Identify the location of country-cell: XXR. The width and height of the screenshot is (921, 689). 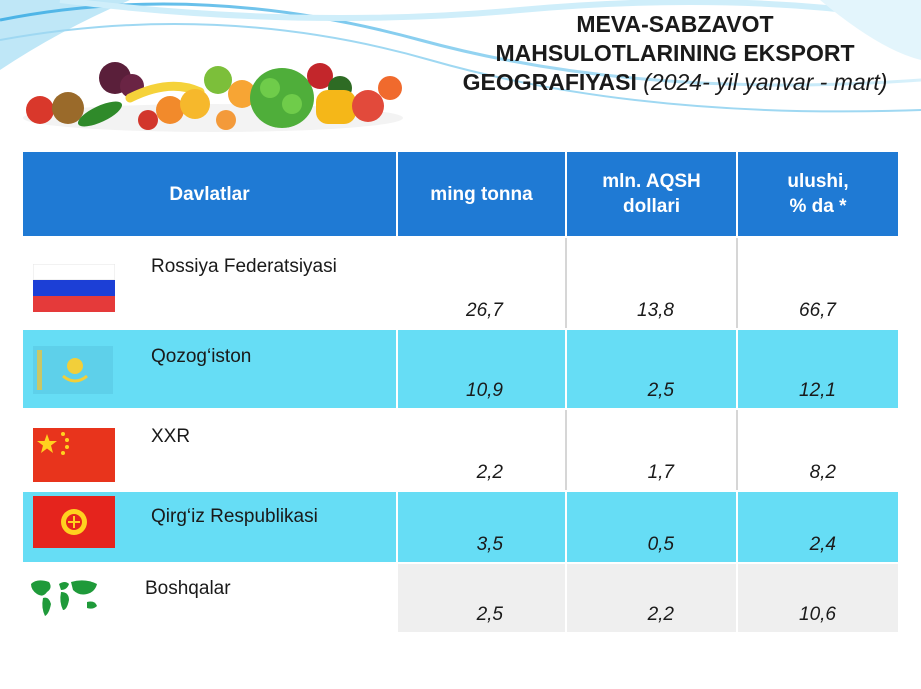
(210, 450).